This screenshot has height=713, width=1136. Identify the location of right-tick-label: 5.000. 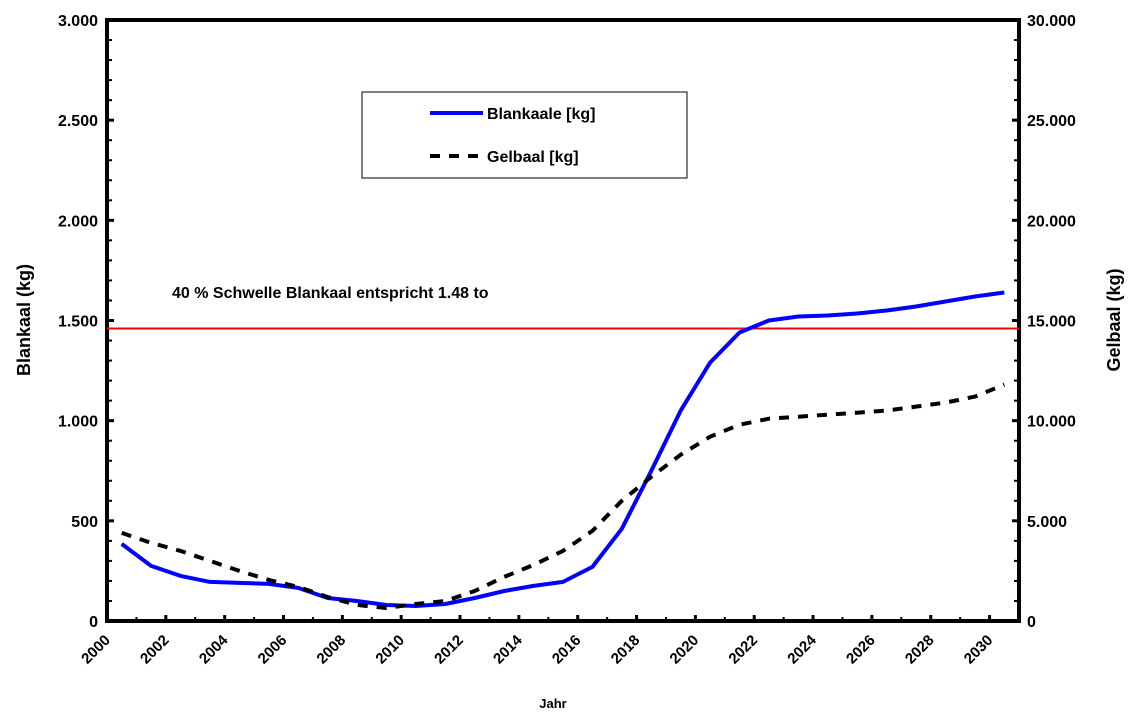
(1047, 522).